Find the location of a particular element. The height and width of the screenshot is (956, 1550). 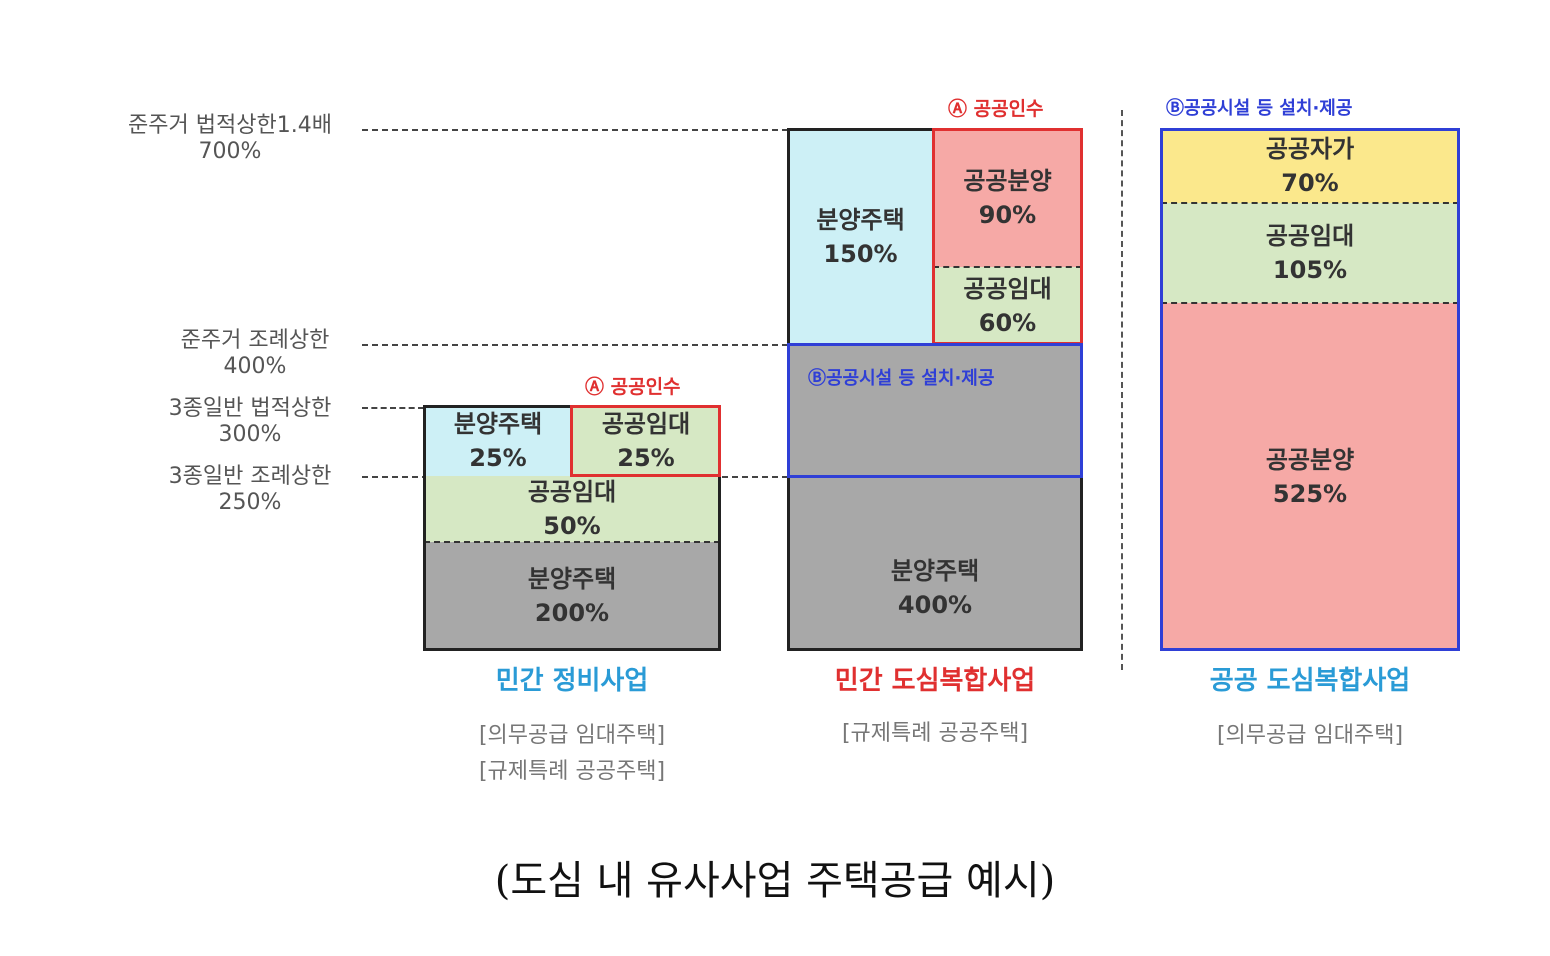

level-label-250: 3종일반 조례상한 250% is located at coordinates (250, 490).